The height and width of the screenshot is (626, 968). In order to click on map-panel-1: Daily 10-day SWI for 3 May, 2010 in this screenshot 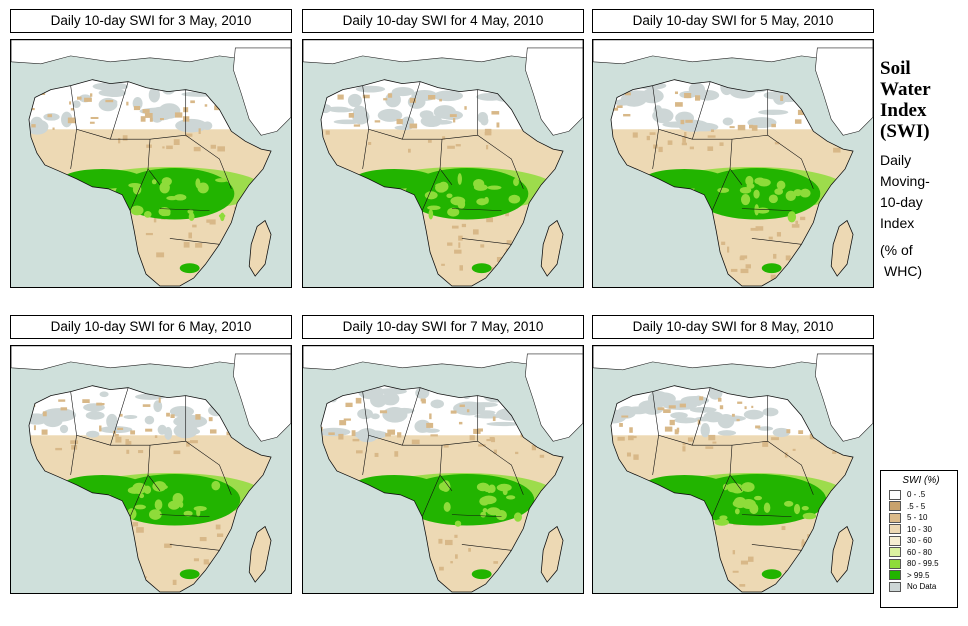, I will do `click(151, 148)`.